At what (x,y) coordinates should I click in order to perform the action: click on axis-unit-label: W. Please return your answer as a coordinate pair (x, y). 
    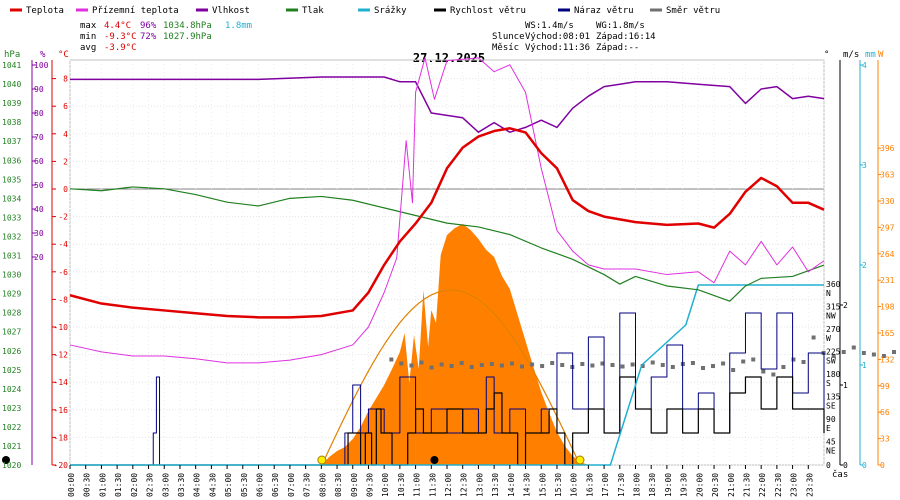
    Looking at the image, I should click on (881, 55).